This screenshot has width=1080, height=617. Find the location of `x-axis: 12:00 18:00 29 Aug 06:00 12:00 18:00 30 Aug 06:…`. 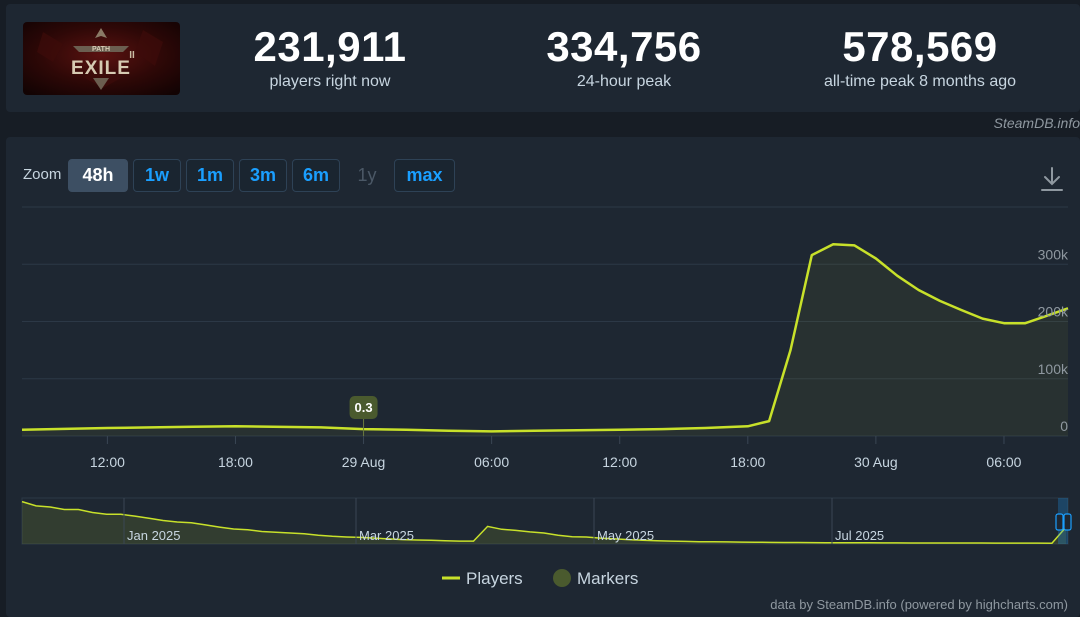

x-axis: 12:00 18:00 29 Aug 06:00 12:00 18:00 30 Aug 06:… is located at coordinates (556, 453).